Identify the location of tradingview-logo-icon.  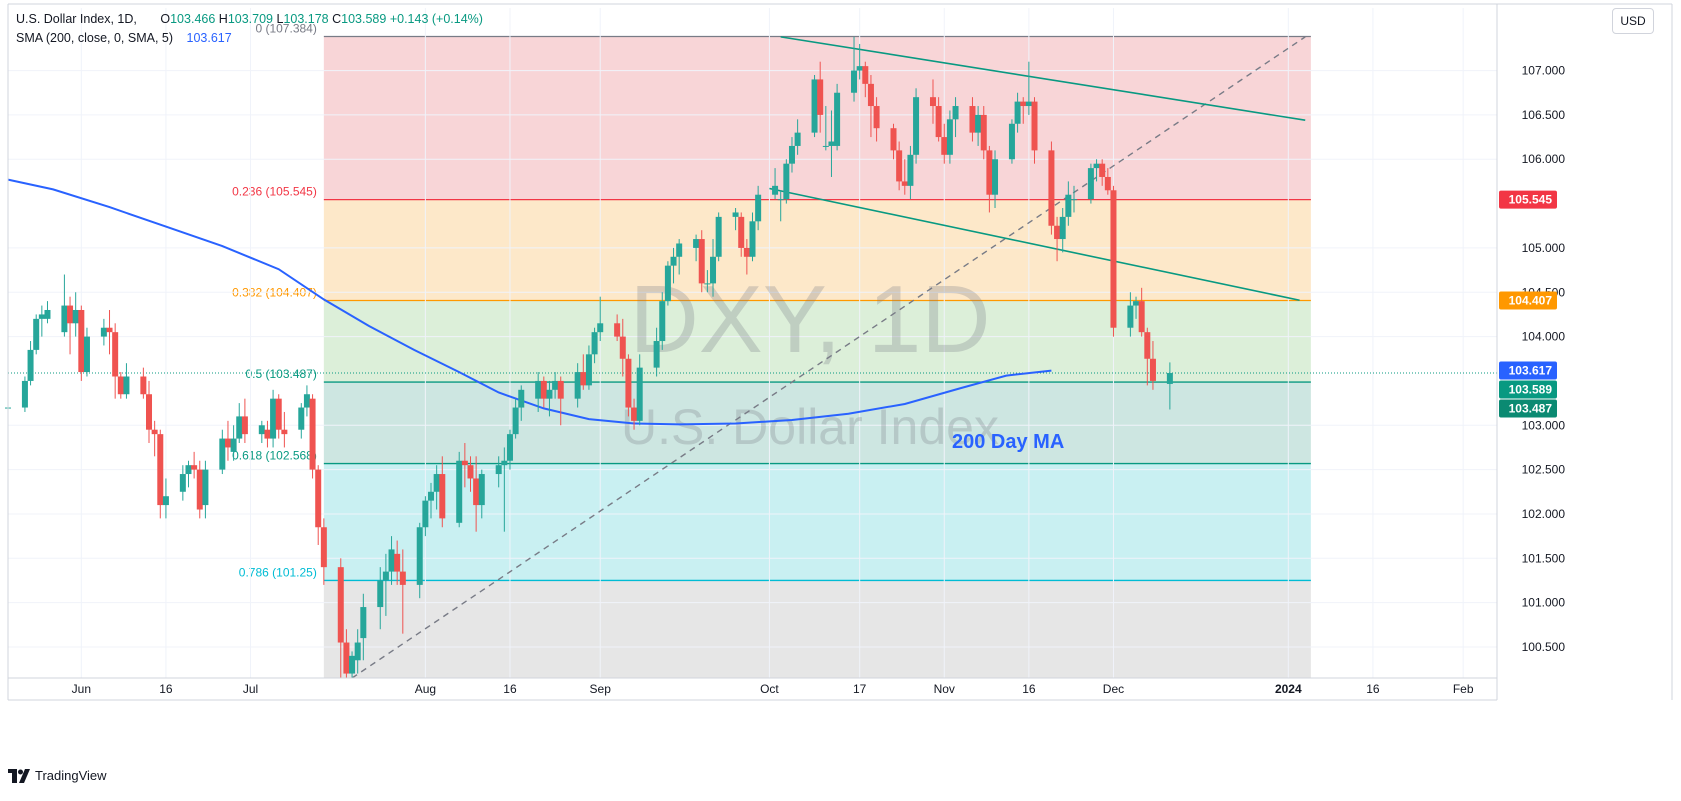
(19, 775).